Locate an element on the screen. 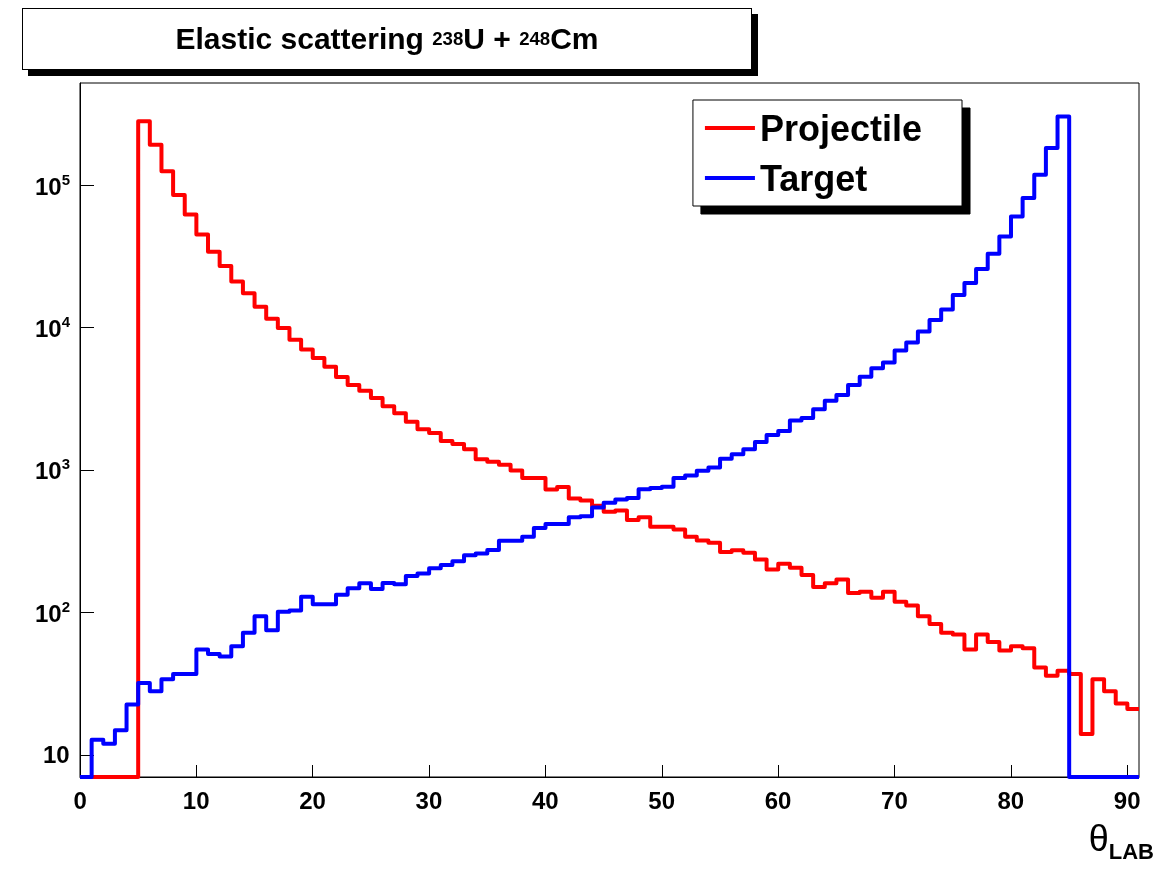 The image size is (1162, 874). x-tick-label: 80 is located at coordinates (1011, 800).